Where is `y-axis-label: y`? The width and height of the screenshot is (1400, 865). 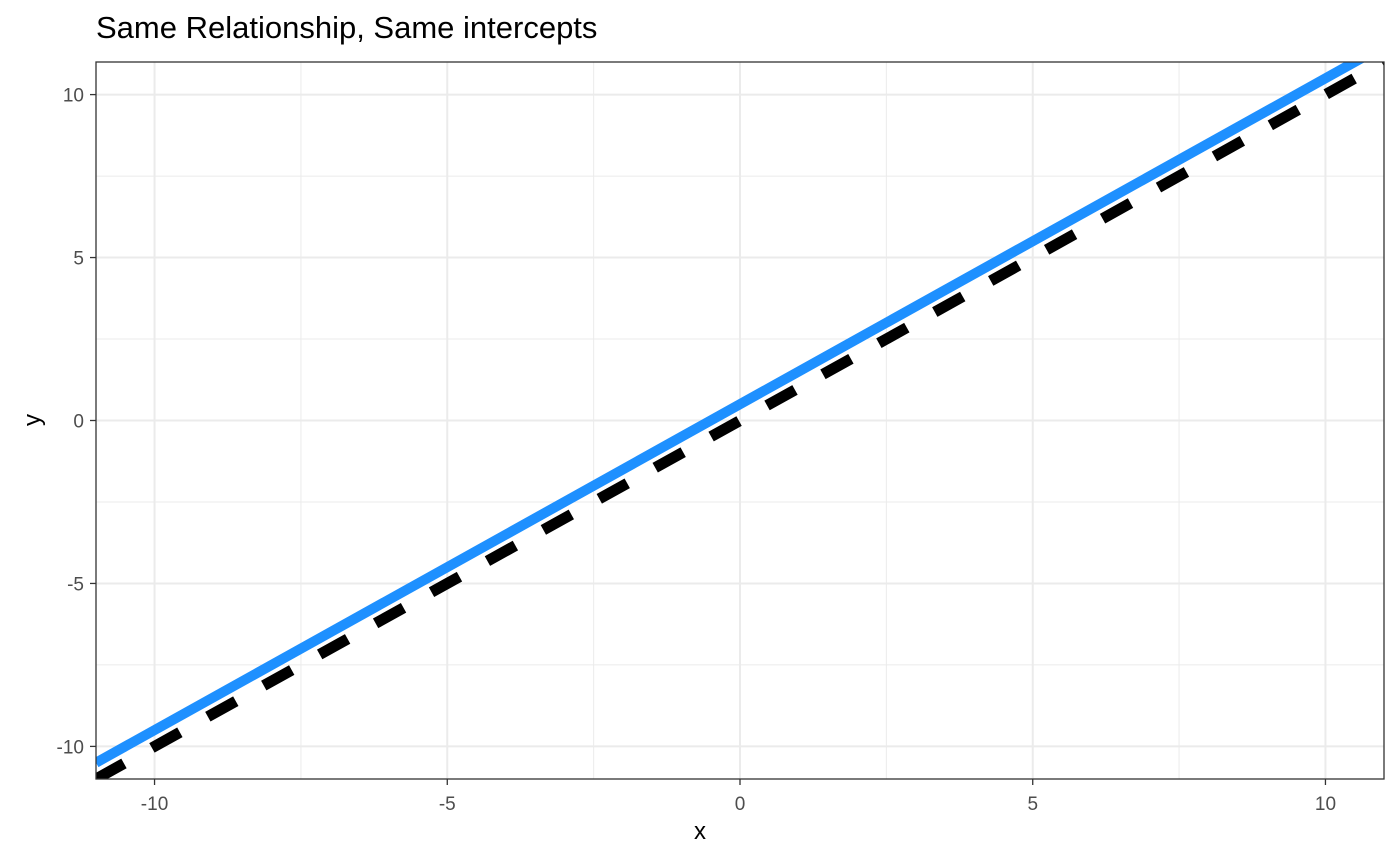
y-axis-label: y is located at coordinates (32, 420).